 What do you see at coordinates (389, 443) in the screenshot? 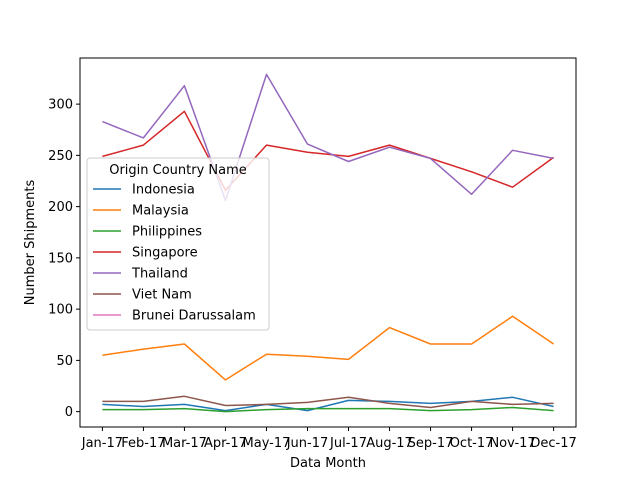
I see `x-tick-label: Aug-17` at bounding box center [389, 443].